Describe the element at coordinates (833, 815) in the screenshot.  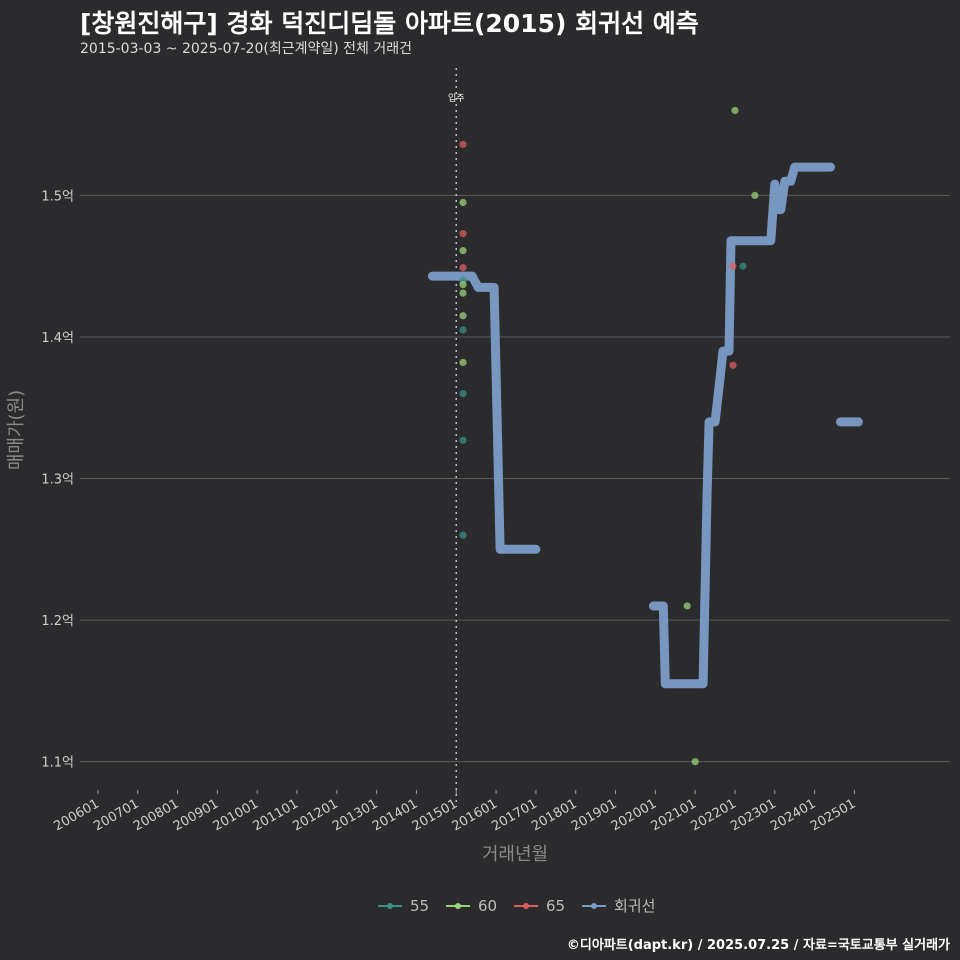
I see `x-tick-label: 202501` at that location.